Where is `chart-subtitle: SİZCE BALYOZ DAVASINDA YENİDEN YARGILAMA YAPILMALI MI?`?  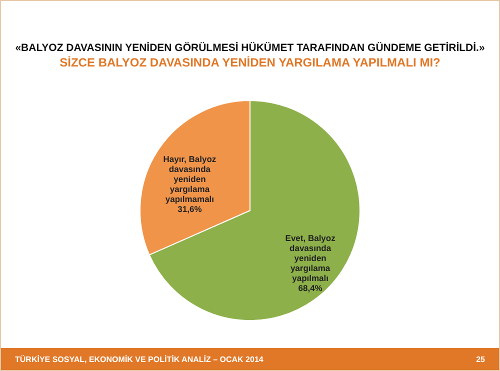
chart-subtitle: SİZCE BALYOZ DAVASINDA YENİDEN YARGILAMA YAPILMALI MI? is located at coordinates (250, 63).